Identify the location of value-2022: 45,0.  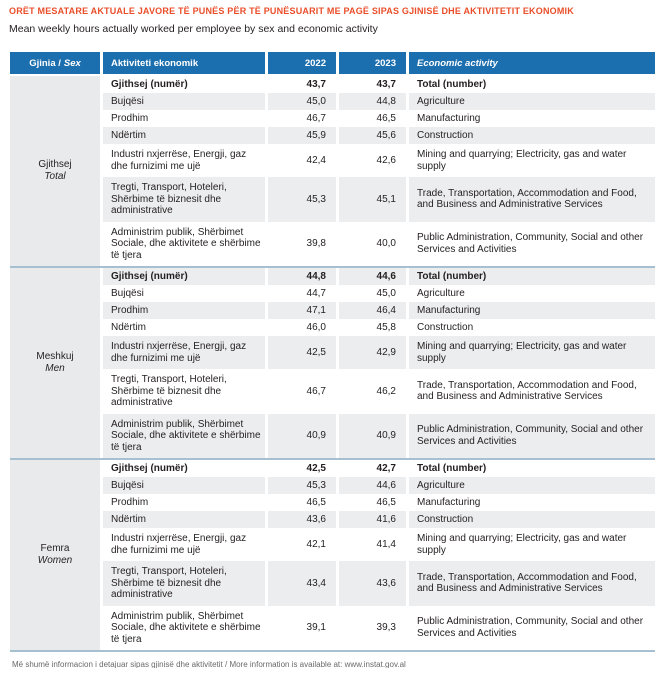
(302, 101).